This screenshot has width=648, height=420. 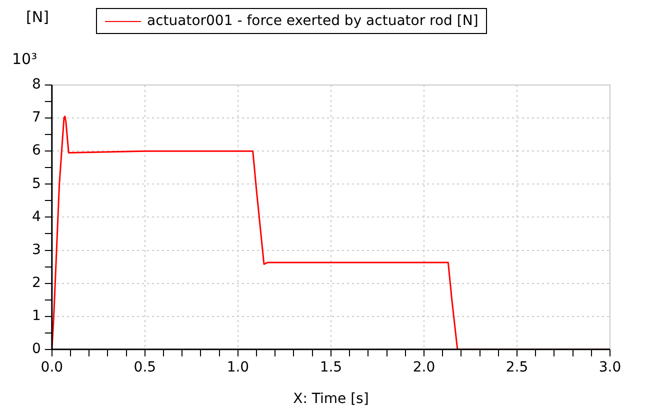 What do you see at coordinates (36, 316) in the screenshot?
I see `y-tick-label: 1` at bounding box center [36, 316].